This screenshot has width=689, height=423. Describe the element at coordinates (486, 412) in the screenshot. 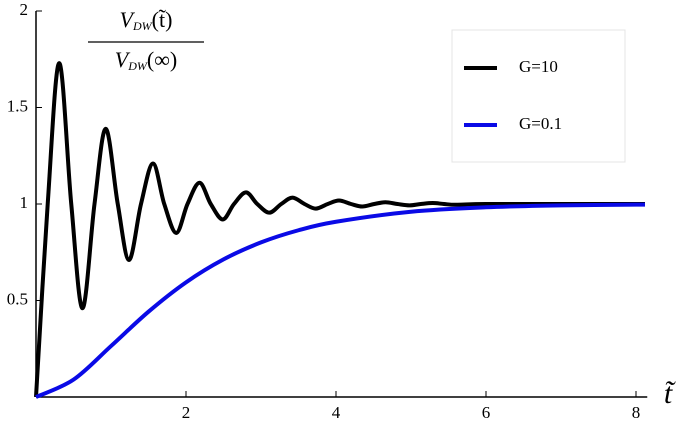

I see `x-tick-label: 6` at that location.